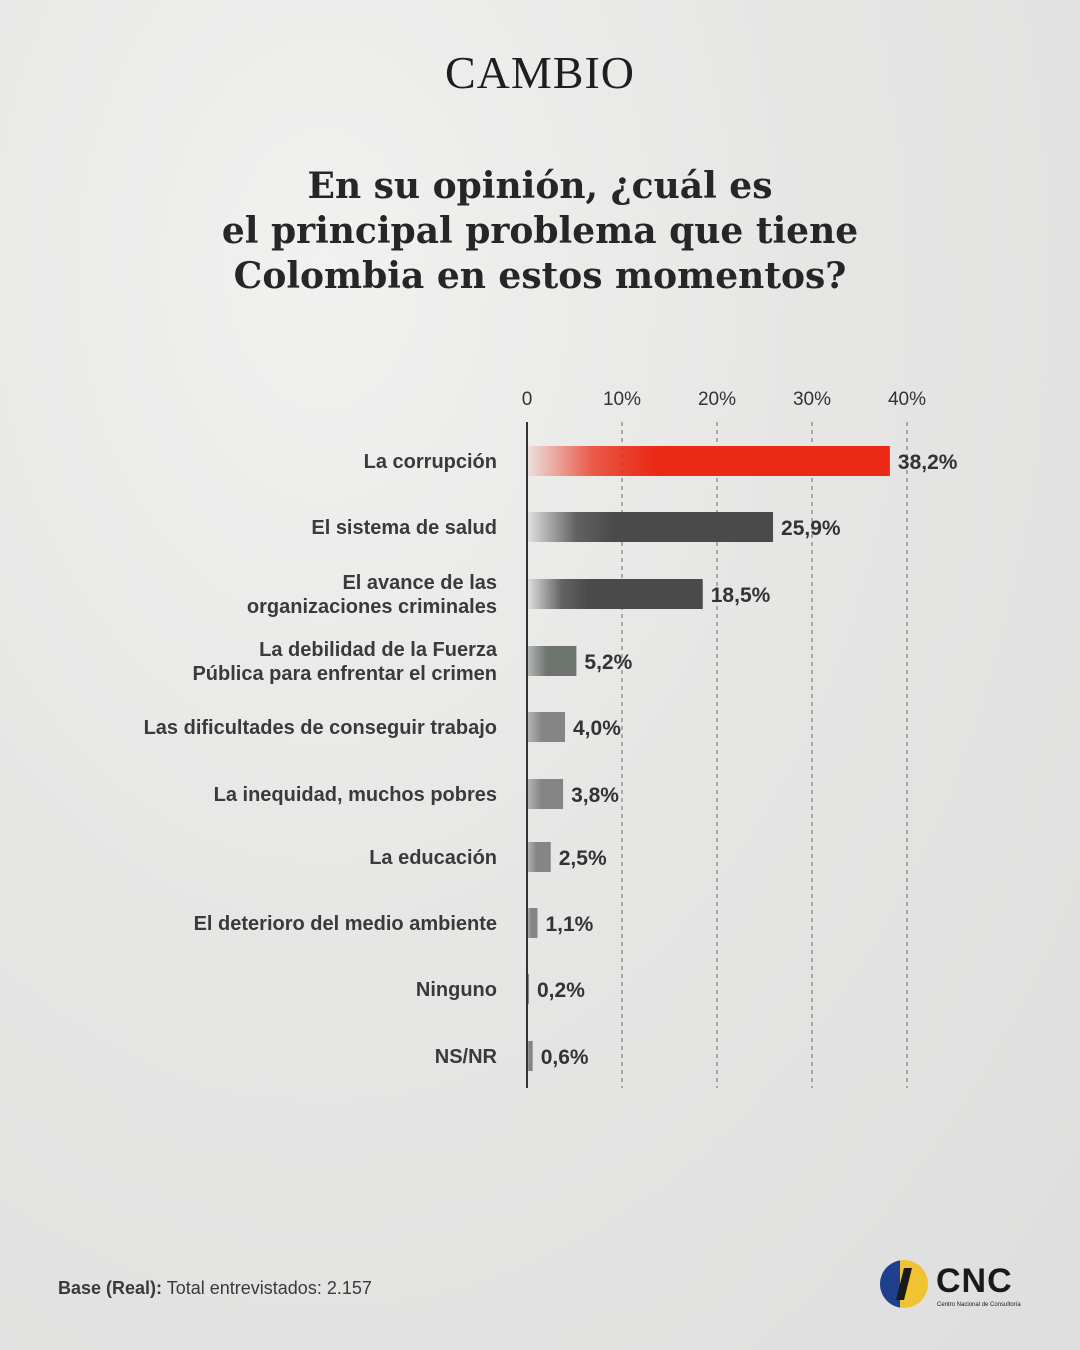 This screenshot has width=1080, height=1350. I want to click on value-label: 4,0%, so click(597, 728).